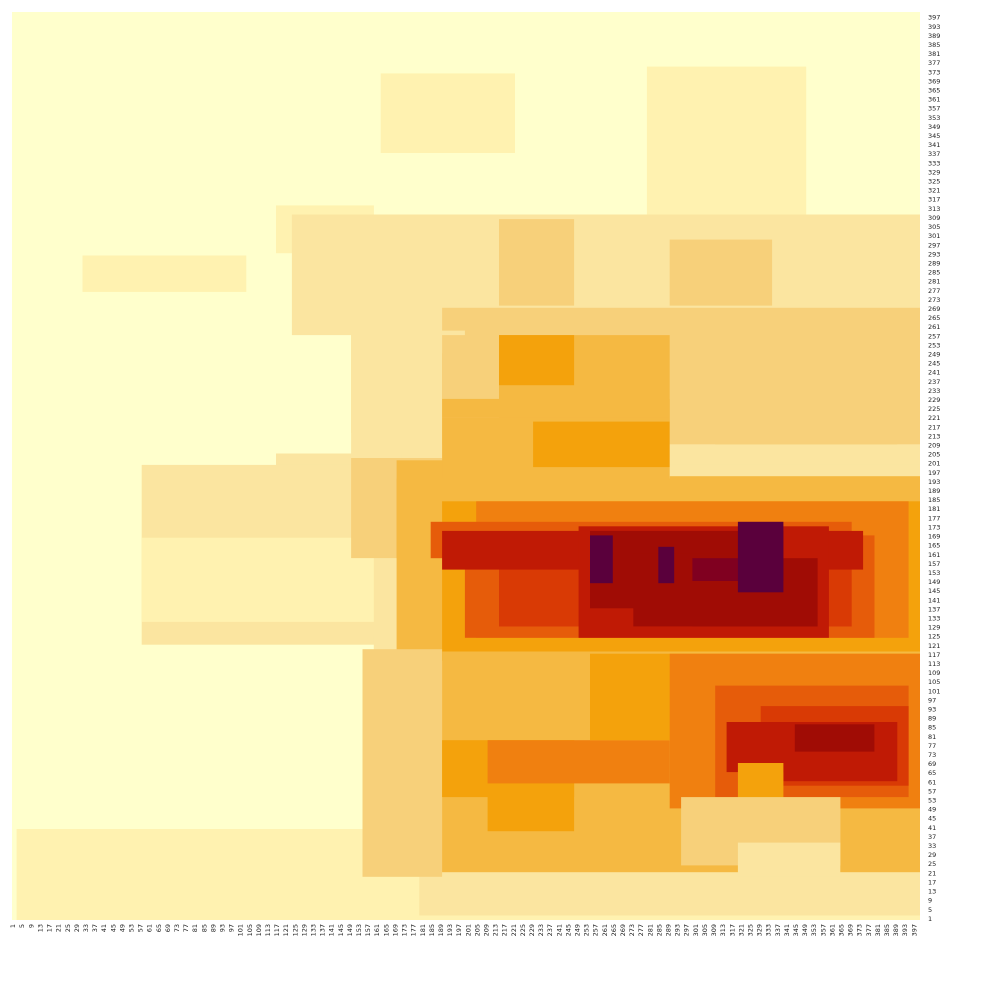  What do you see at coordinates (934, 154) in the screenshot?
I see `y-tick-label: 337` at bounding box center [934, 154].